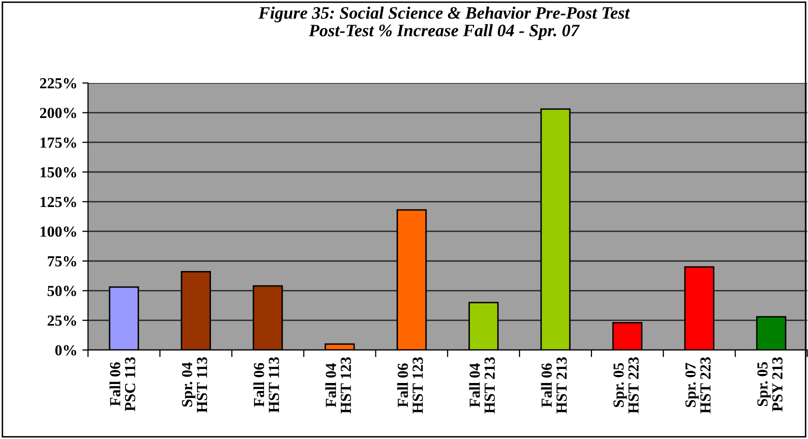 The height and width of the screenshot is (439, 808). Describe the element at coordinates (266, 385) in the screenshot. I see `x-tick-label: Fall 06 HST 113` at that location.